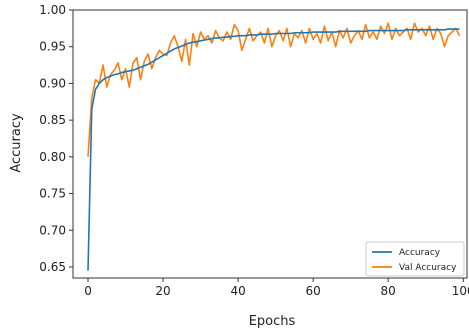  Describe the element at coordinates (52, 10) in the screenshot. I see `y-tick-label: 1.00` at that location.